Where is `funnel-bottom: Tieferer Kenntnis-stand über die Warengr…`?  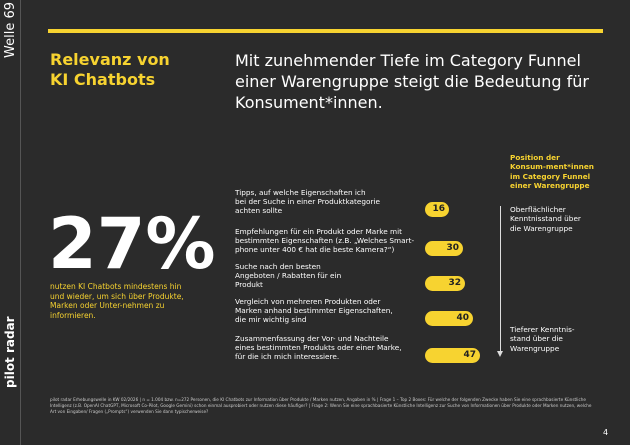 funnel-bottom: Tieferer Kenntnis-stand über die Warengr… is located at coordinates (542, 339).